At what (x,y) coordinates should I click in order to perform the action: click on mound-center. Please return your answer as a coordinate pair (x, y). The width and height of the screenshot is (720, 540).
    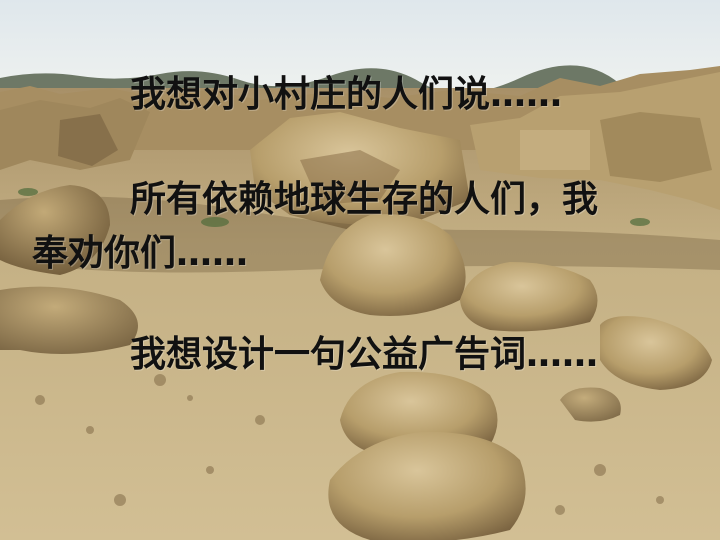
    Looking at the image, I should click on (393, 265).